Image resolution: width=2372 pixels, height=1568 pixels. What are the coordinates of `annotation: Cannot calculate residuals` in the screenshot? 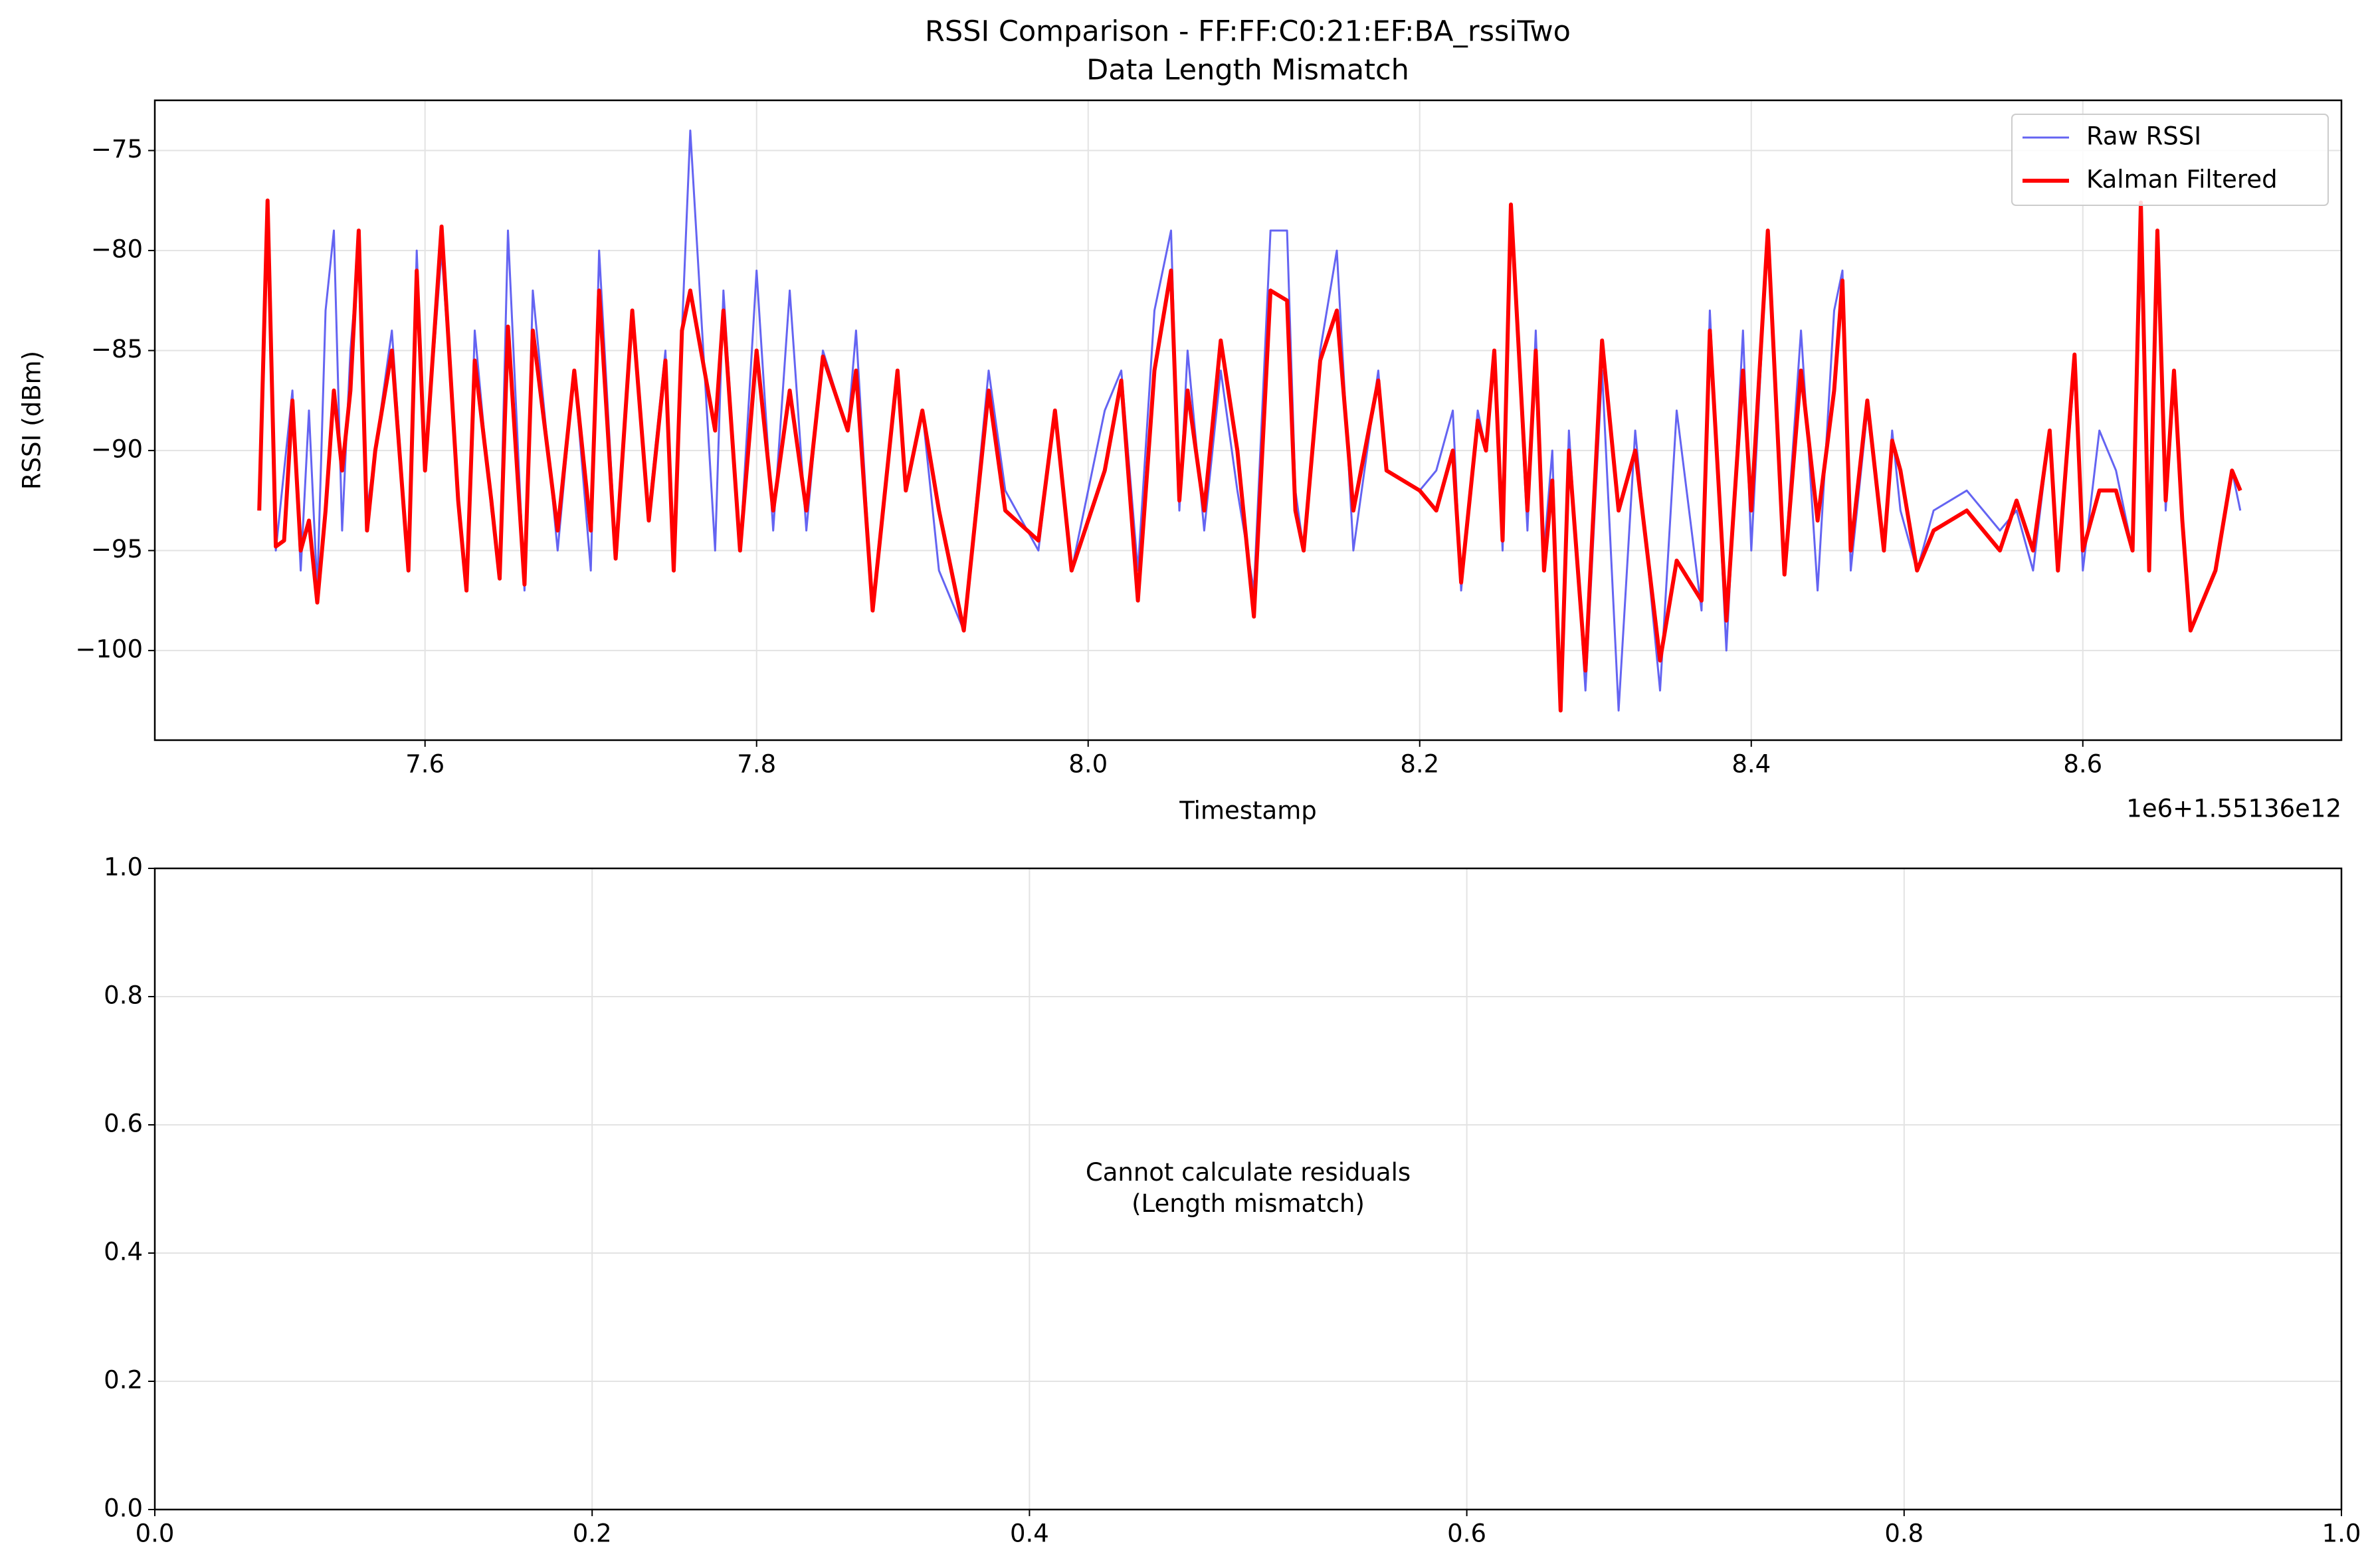 It's located at (1248, 1172).